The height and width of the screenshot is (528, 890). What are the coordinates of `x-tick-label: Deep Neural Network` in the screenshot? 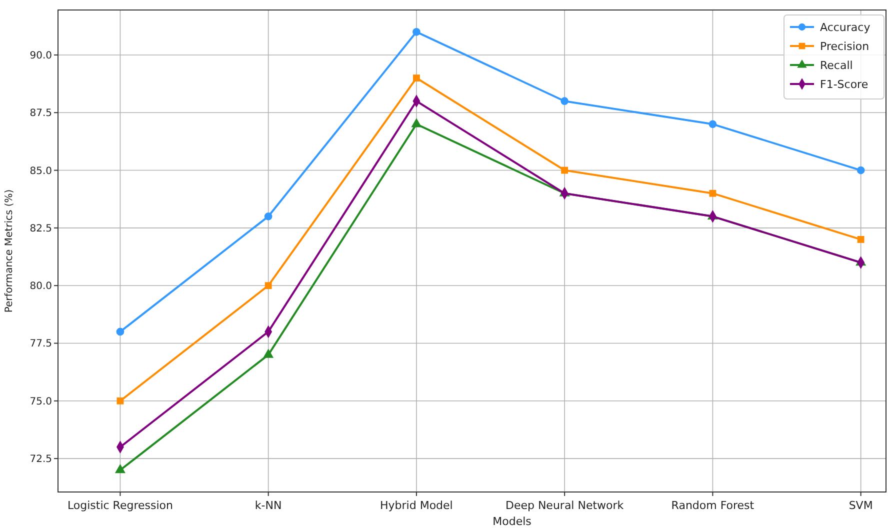 It's located at (564, 505).